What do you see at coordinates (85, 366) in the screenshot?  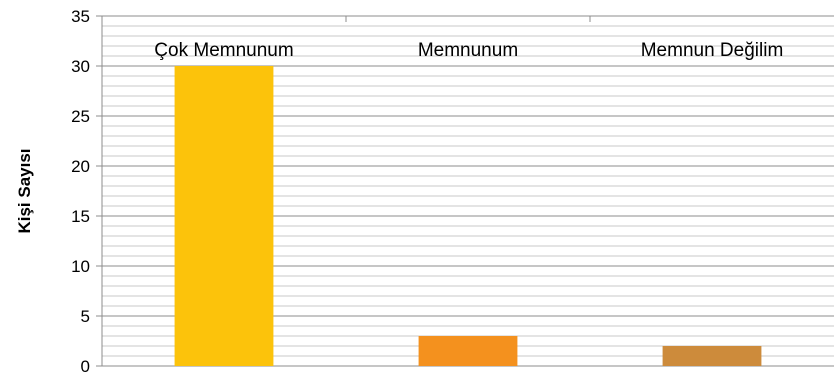 I see `y-tick-label: 0` at bounding box center [85, 366].